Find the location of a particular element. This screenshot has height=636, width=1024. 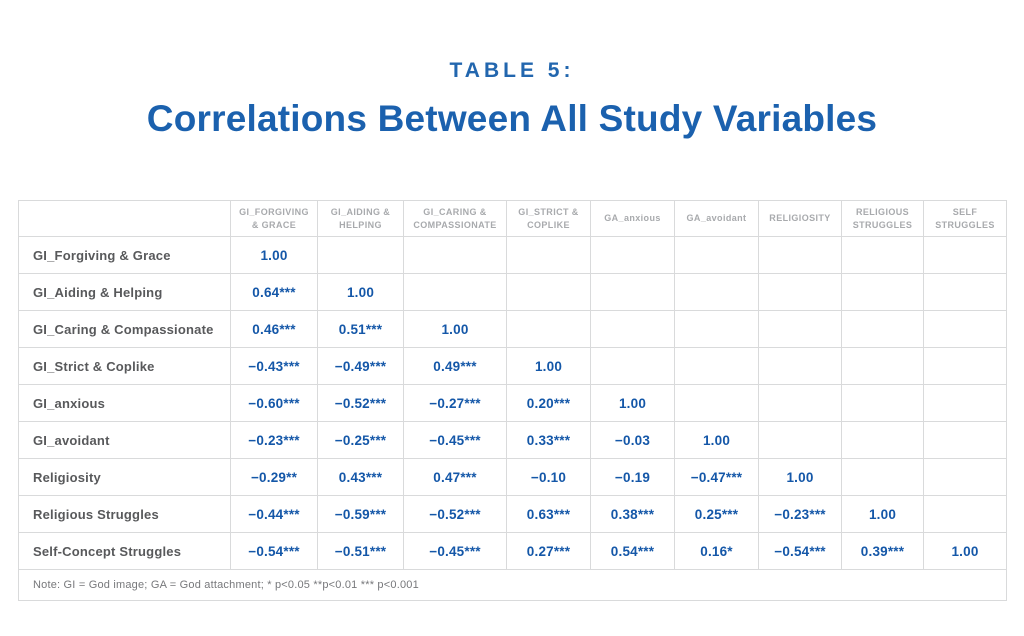

page-title: Correlations Between All Study Variables is located at coordinates (512, 118).